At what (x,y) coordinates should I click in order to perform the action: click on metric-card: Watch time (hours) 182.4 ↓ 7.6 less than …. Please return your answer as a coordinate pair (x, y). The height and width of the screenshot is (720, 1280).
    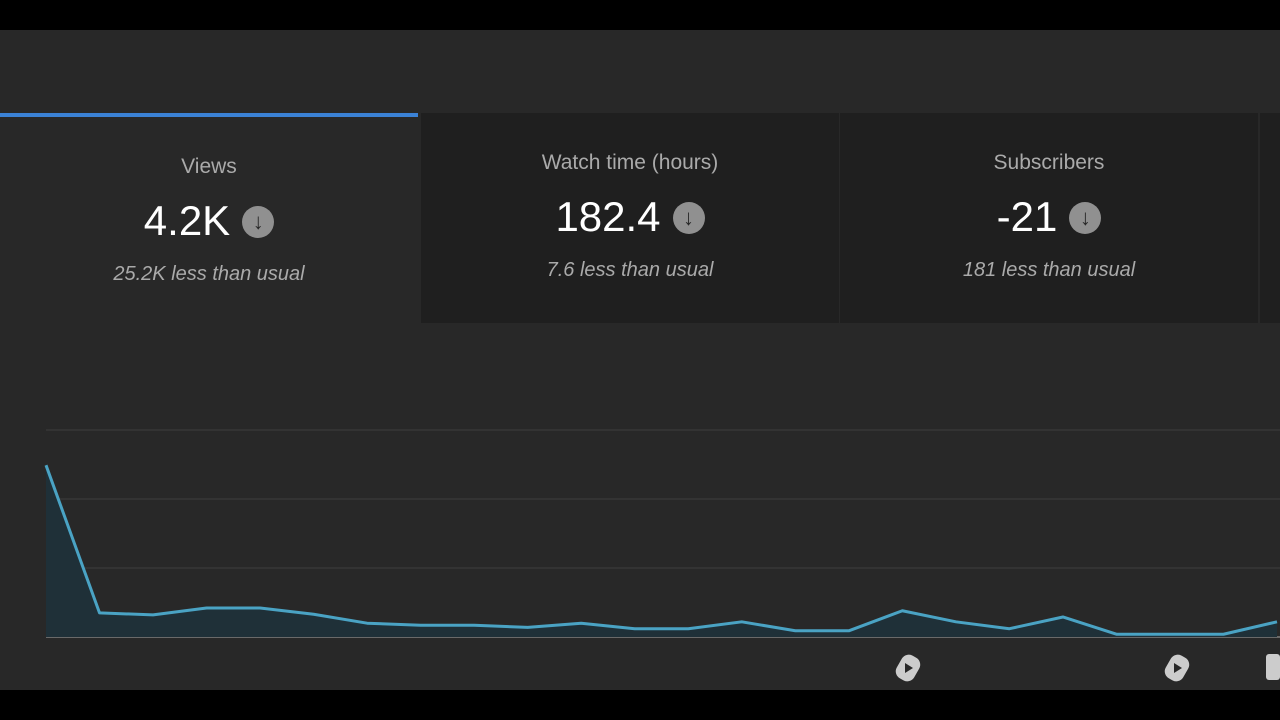
    Looking at the image, I should click on (630, 218).